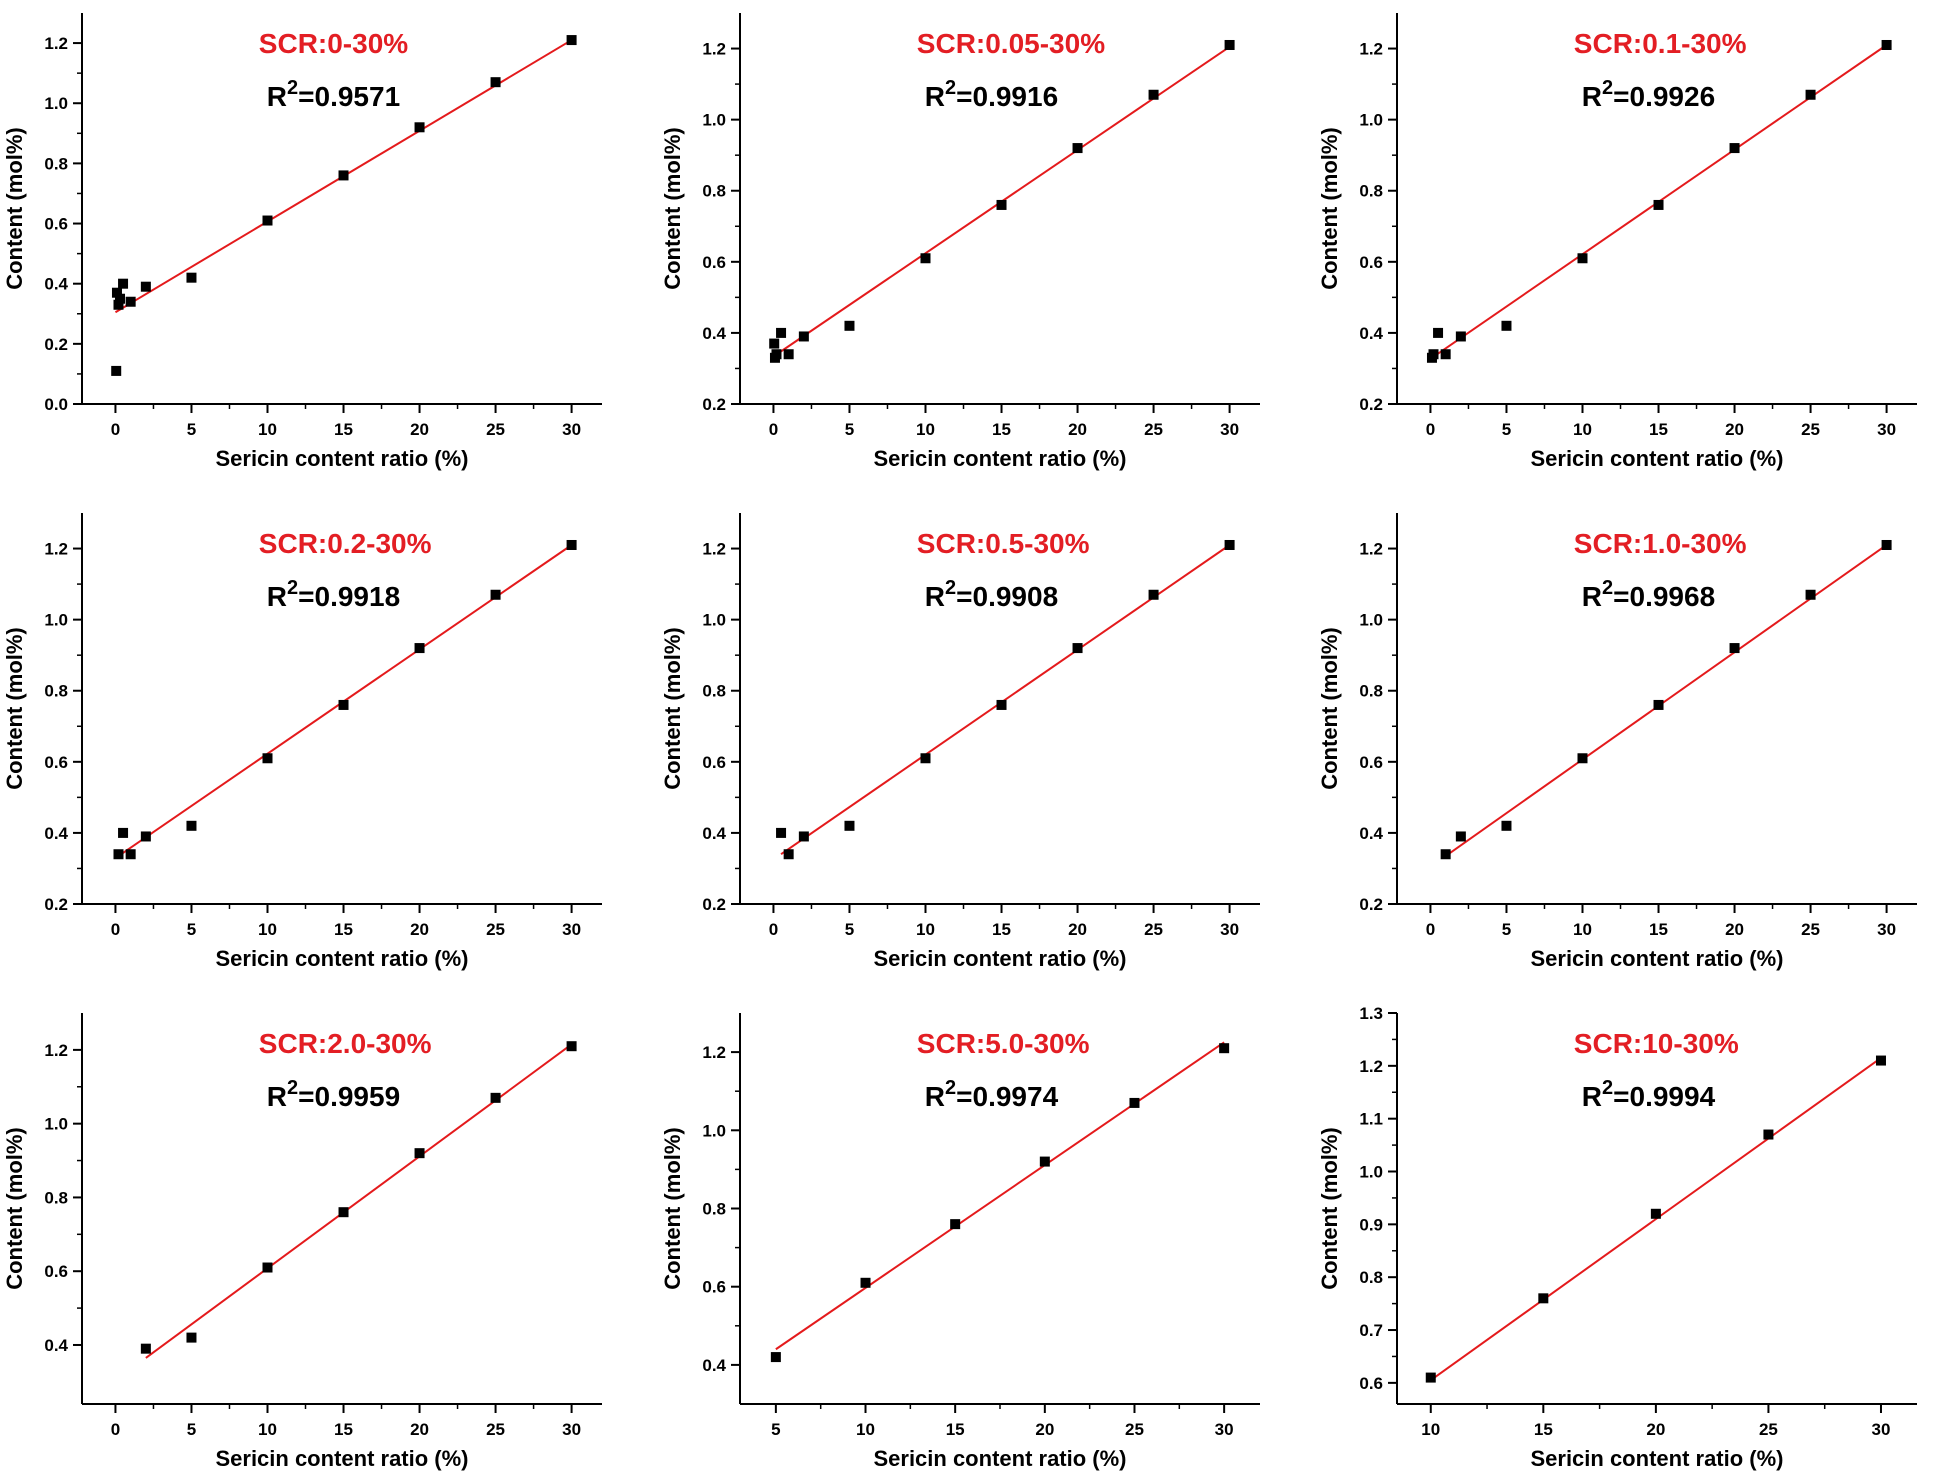 Image resolution: width=1938 pixels, height=1479 pixels. What do you see at coordinates (1371, 1224) in the screenshot?
I see `y-tick-label: 0.9` at bounding box center [1371, 1224].